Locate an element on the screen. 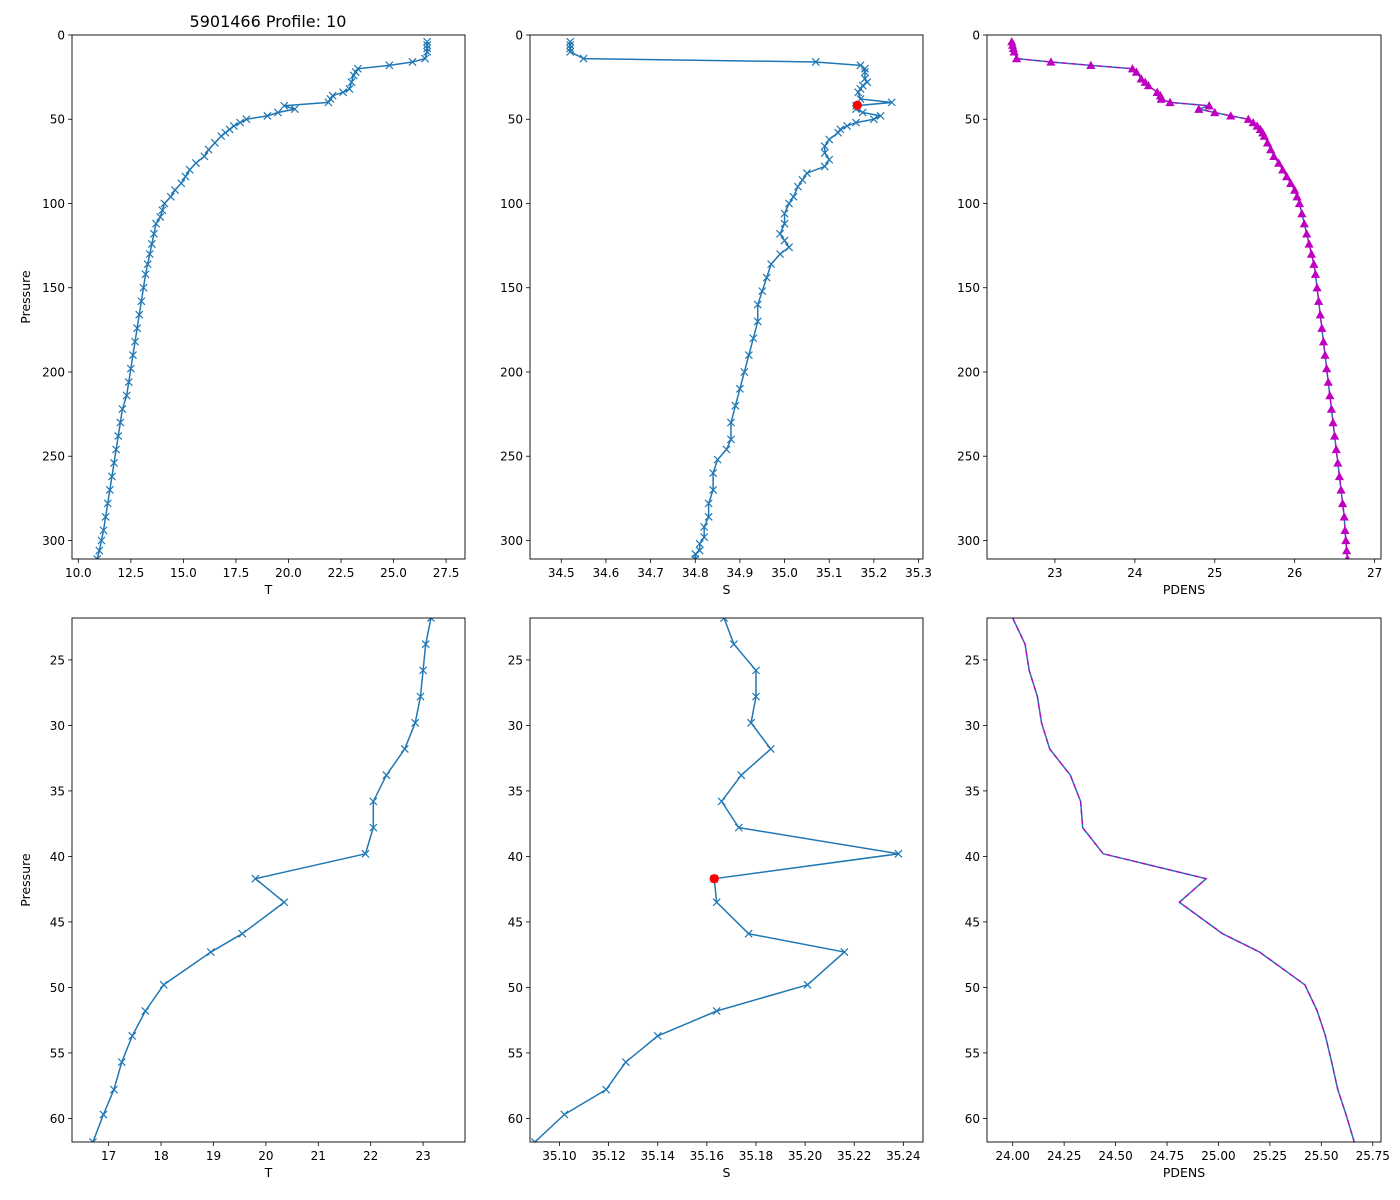 The height and width of the screenshot is (1200, 1400). x-tick-label: 35.22 is located at coordinates (854, 1156).